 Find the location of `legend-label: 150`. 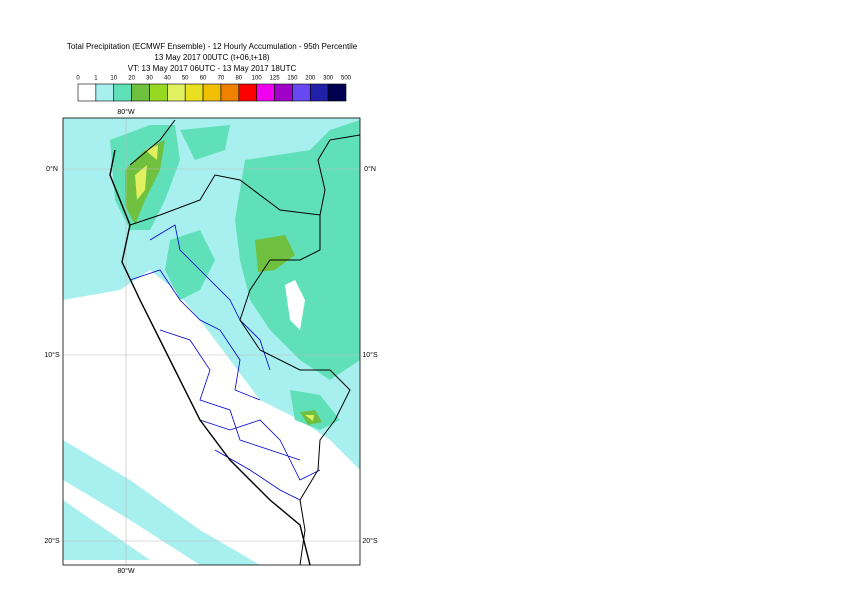

legend-label: 150 is located at coordinates (292, 79).